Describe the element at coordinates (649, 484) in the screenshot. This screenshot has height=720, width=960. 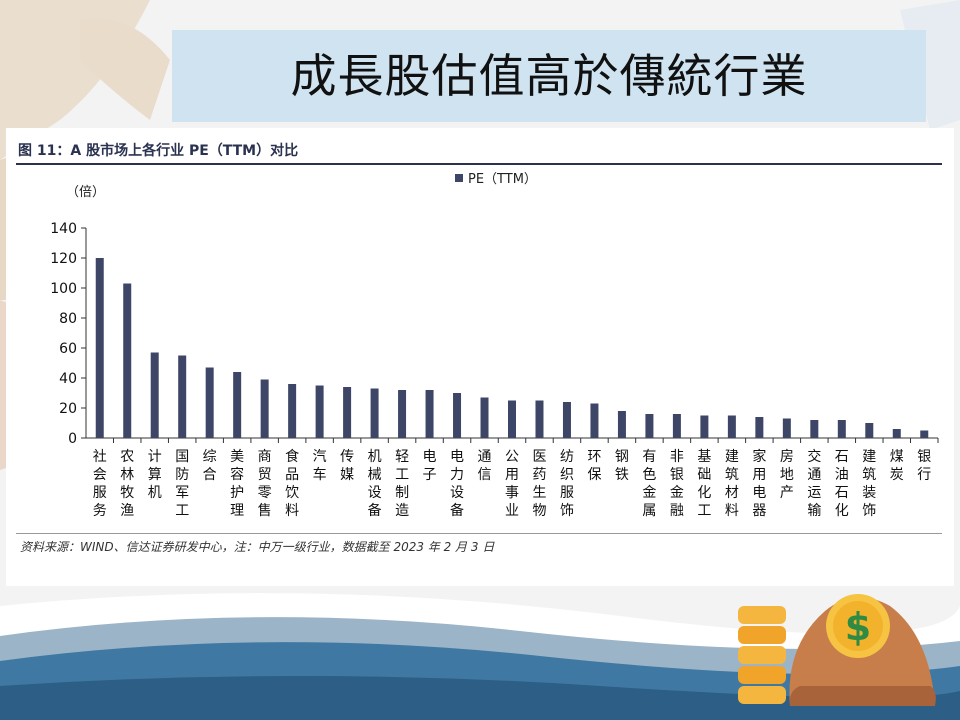
I see `x-tick-label: 有色金属` at that location.